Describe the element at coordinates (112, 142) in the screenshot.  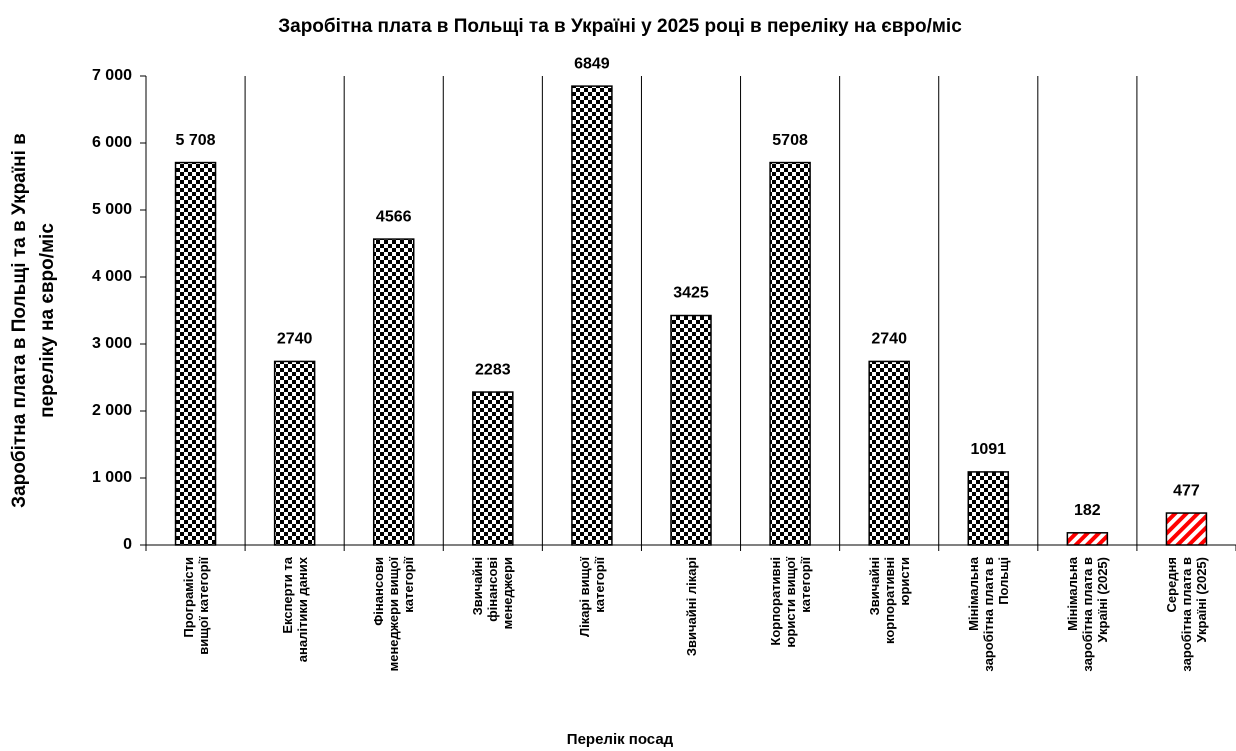
I see `y-tick-label: 6 000` at that location.